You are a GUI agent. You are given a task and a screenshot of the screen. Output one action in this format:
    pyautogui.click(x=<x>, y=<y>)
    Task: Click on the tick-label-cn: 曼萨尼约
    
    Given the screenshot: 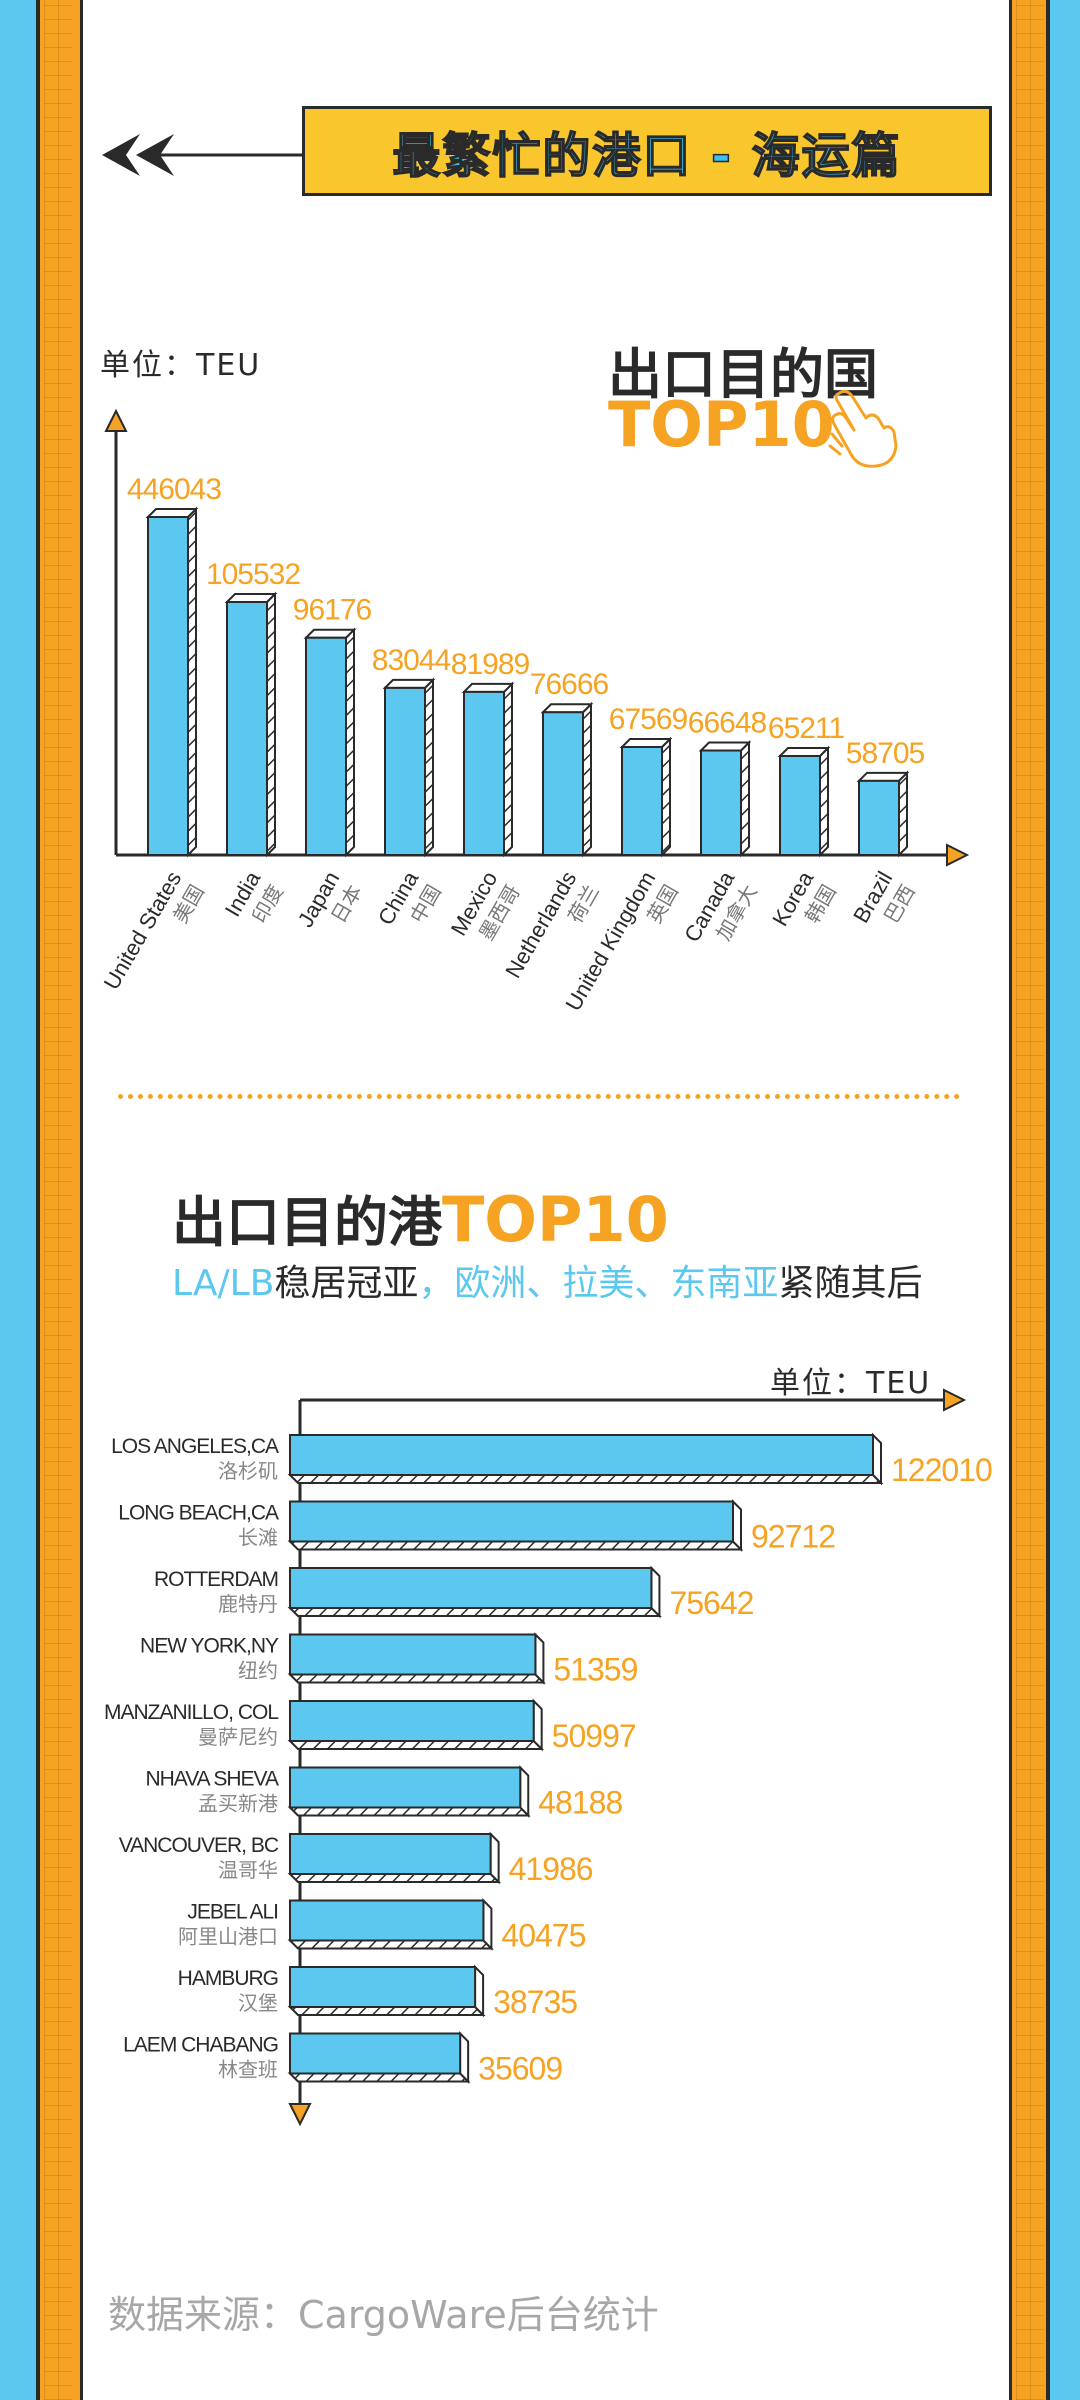 What is the action you would take?
    pyautogui.click(x=238, y=1737)
    